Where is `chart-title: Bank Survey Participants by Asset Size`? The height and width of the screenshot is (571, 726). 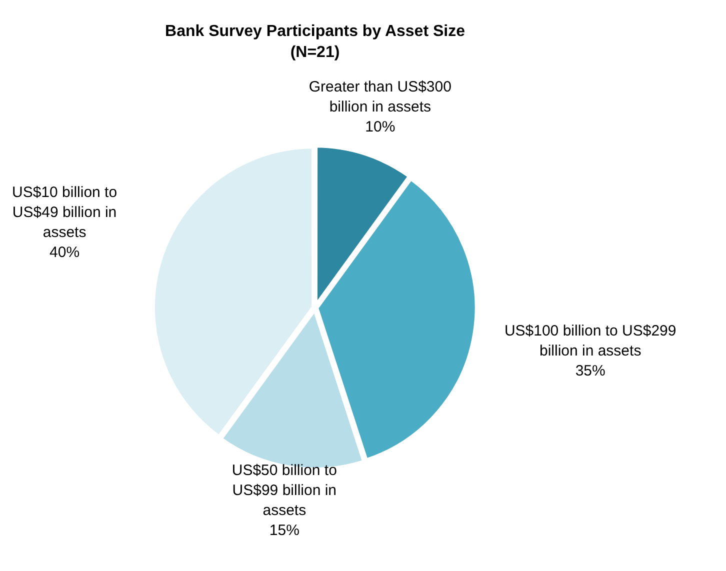
chart-title: Bank Survey Participants by Asset Size is located at coordinates (315, 31).